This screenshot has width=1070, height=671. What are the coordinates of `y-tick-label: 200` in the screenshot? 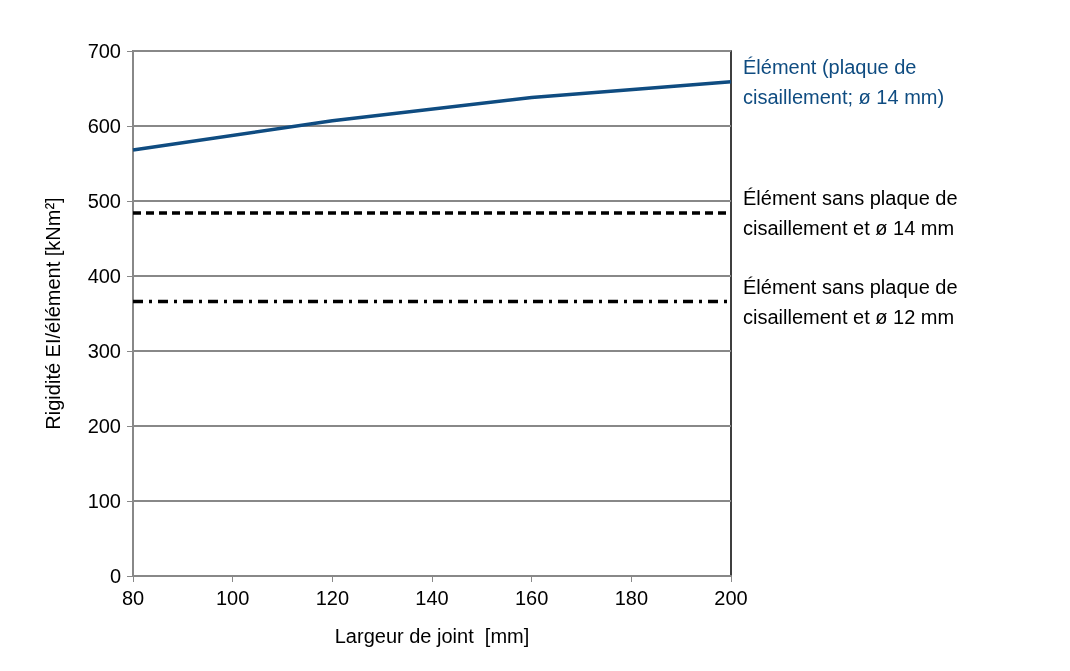 It's located at (104, 426).